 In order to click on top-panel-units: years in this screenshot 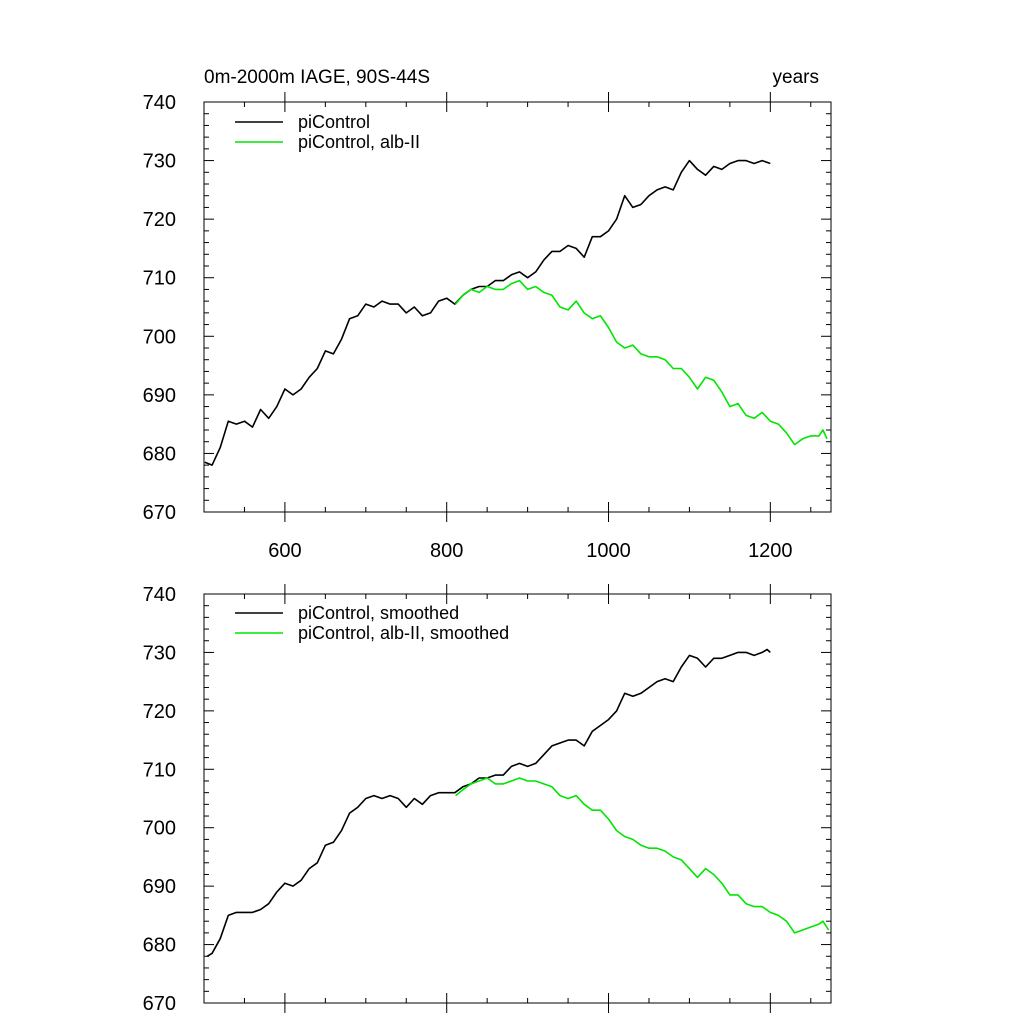, I will do `click(796, 77)`.